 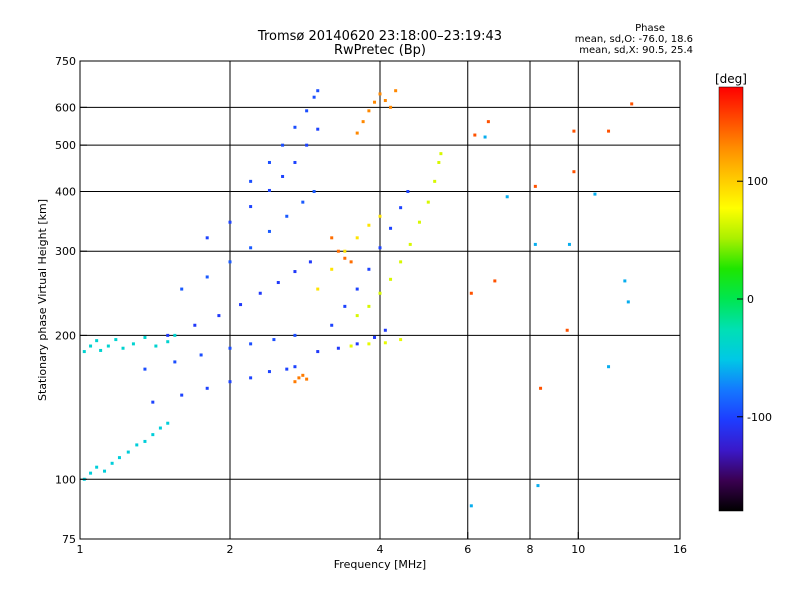 I want to click on x-tick-label: 1, so click(x=80, y=549).